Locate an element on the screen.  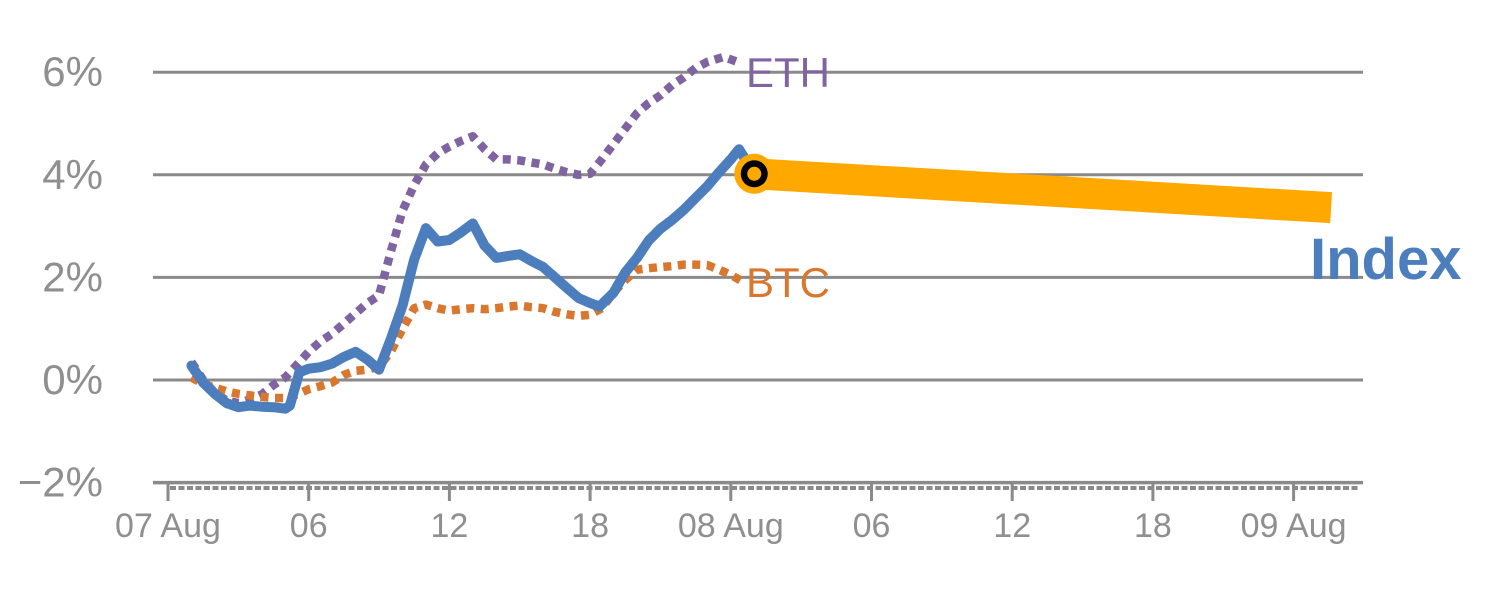
x-axis-labels: 07 Aug 06 12 18 08 Aug 06 12 18 09 Aug is located at coordinates (730, 526).